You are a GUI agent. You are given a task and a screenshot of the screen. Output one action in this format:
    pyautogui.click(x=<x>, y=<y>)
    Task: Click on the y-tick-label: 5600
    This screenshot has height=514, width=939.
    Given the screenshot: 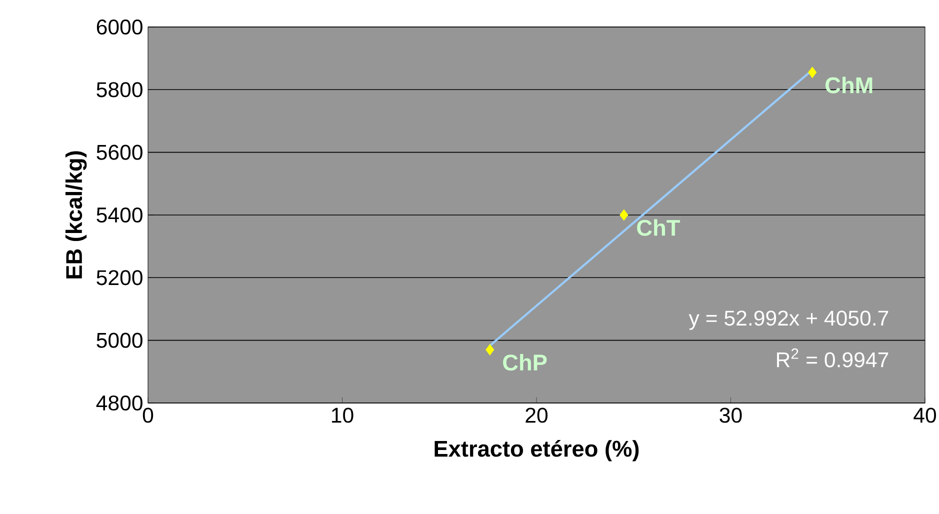 What is the action you would take?
    pyautogui.click(x=119, y=152)
    